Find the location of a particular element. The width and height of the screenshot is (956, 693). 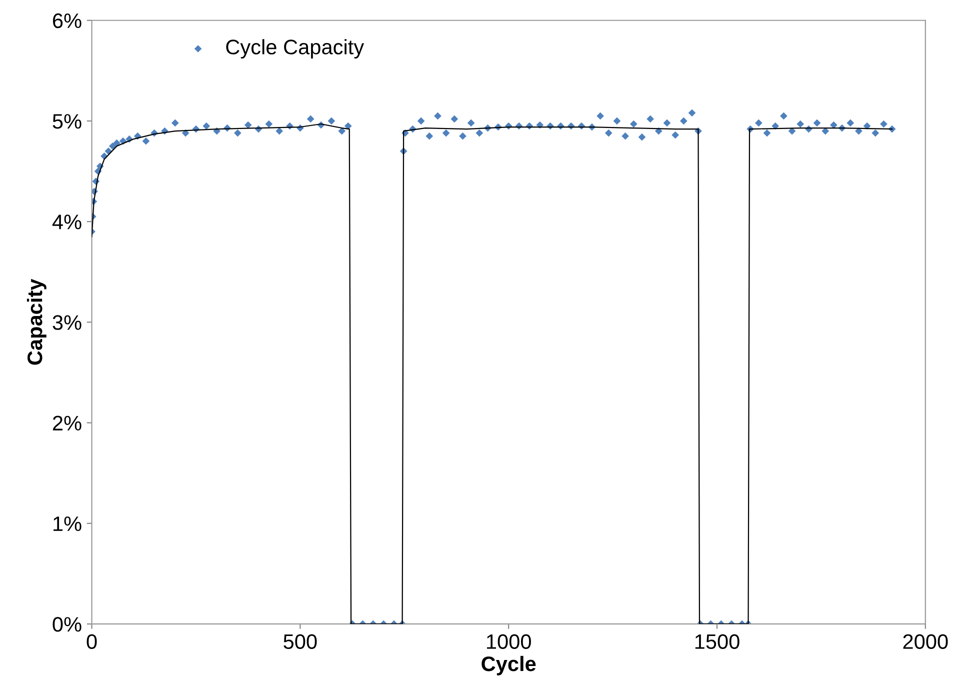

y-tick-label: 1% is located at coordinates (68, 524).